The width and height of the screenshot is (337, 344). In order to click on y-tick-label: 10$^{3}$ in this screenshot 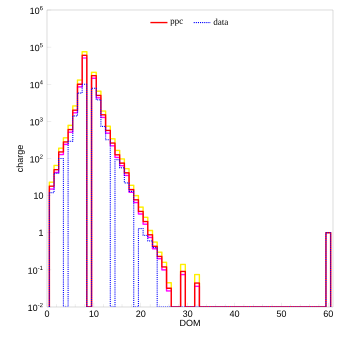, I will do `click(36, 121)`.